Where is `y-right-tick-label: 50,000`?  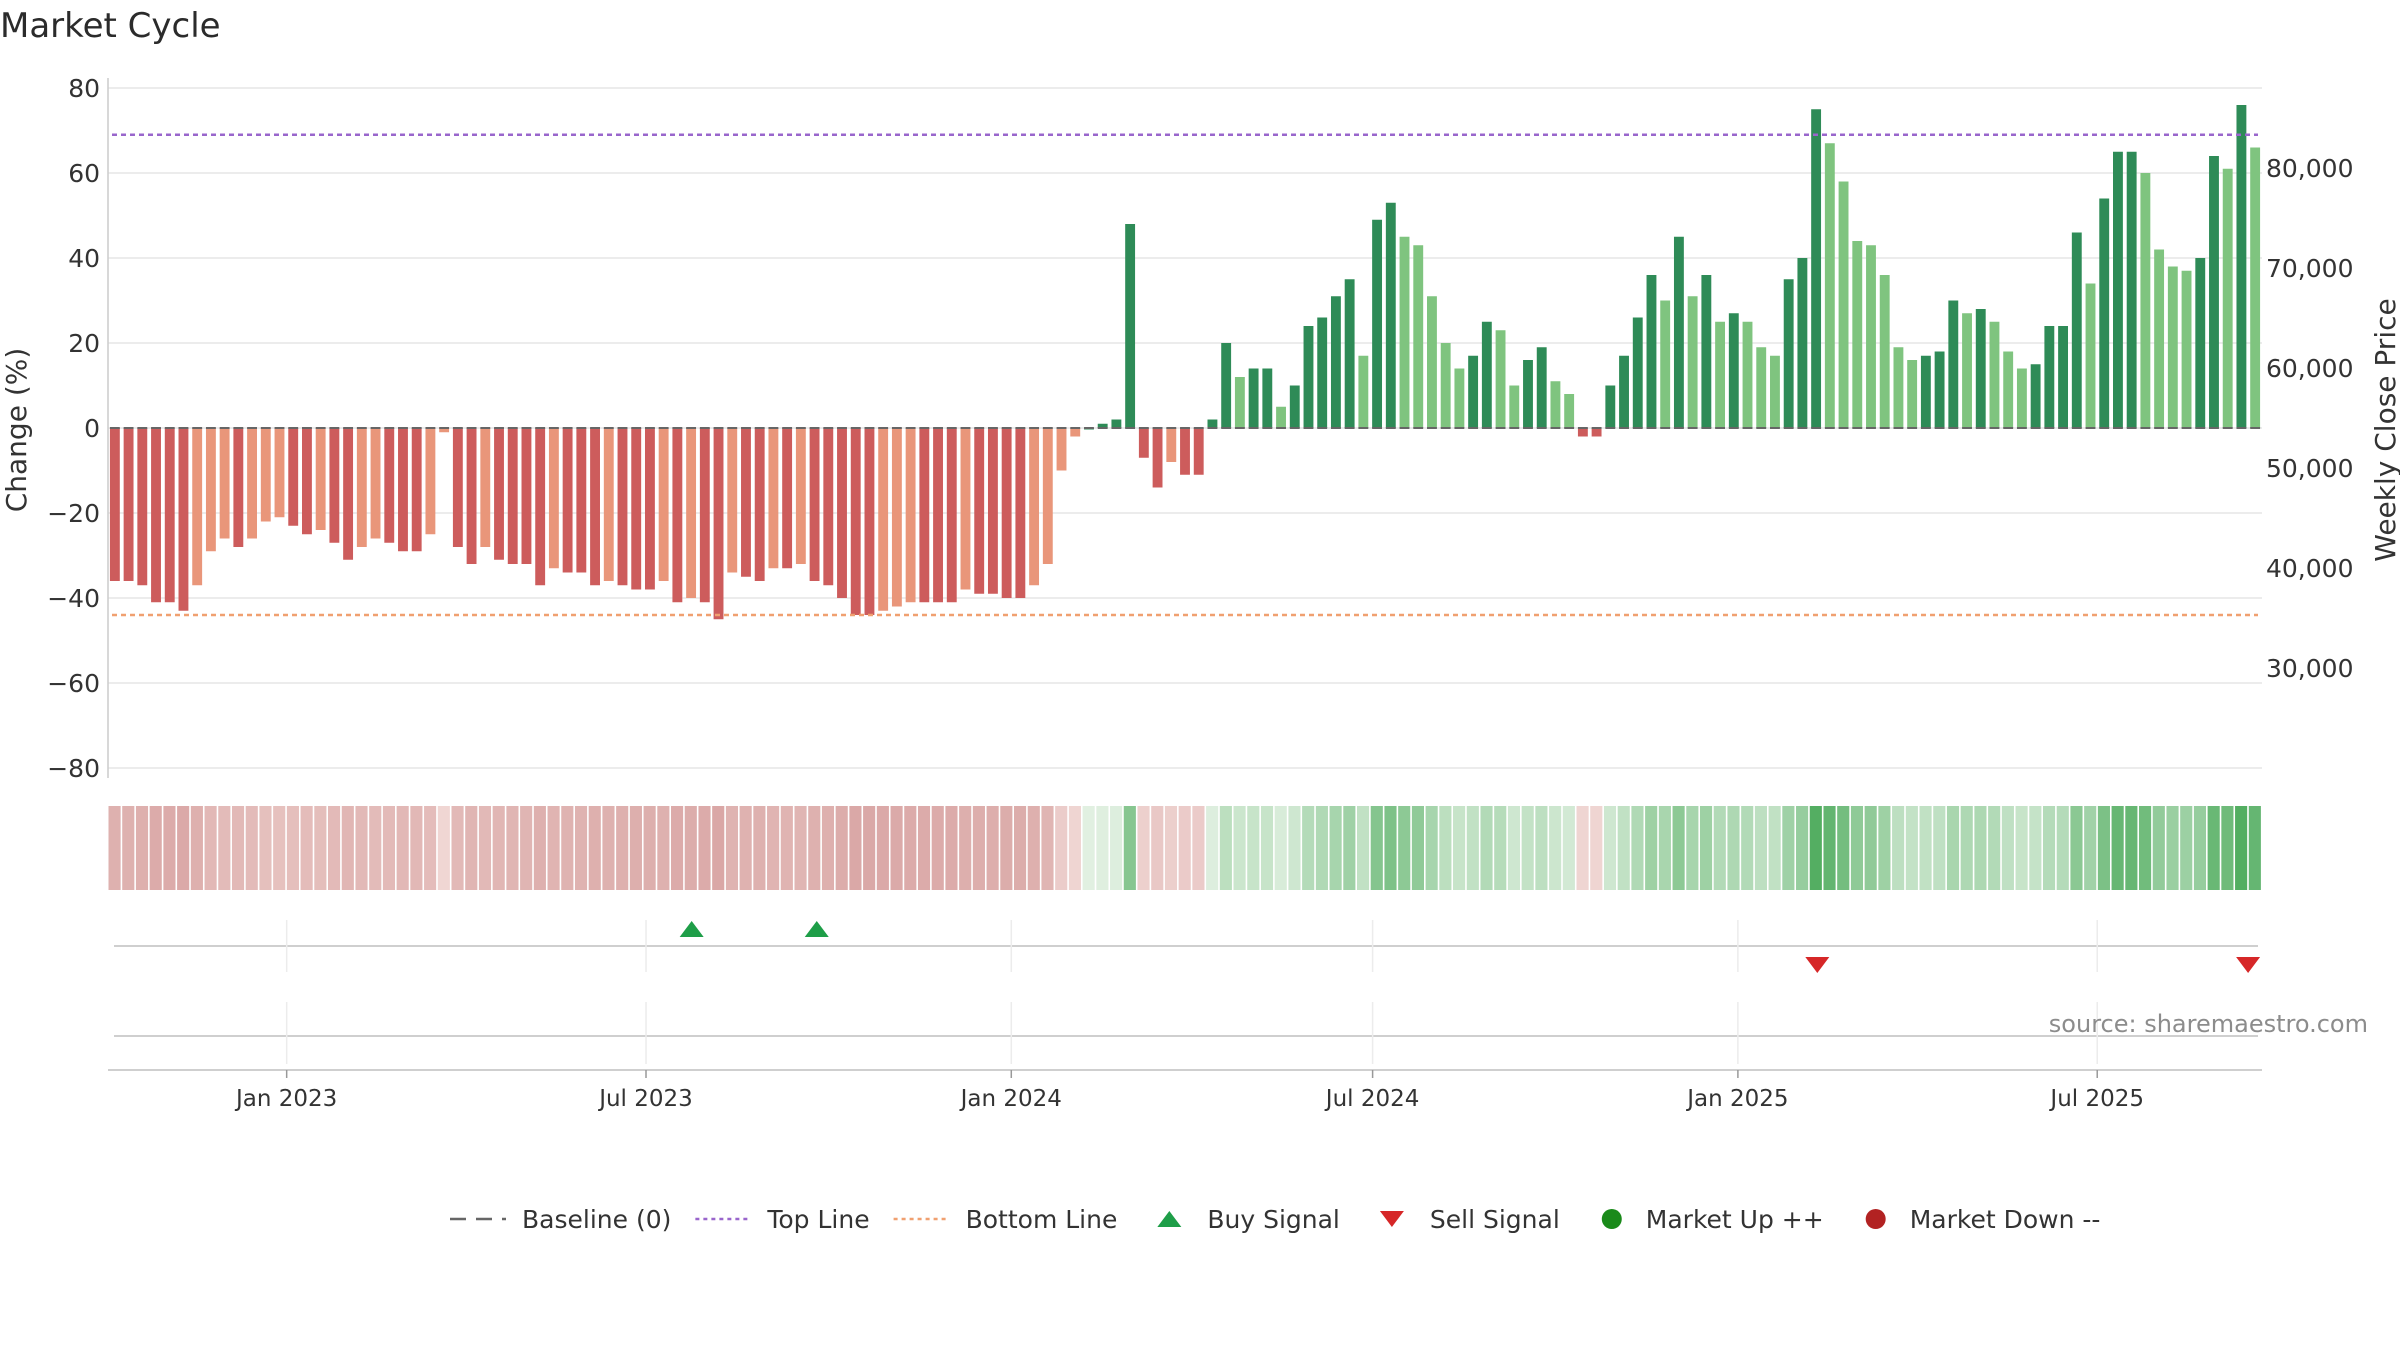
y-right-tick-label: 50,000 is located at coordinates (2309, 468).